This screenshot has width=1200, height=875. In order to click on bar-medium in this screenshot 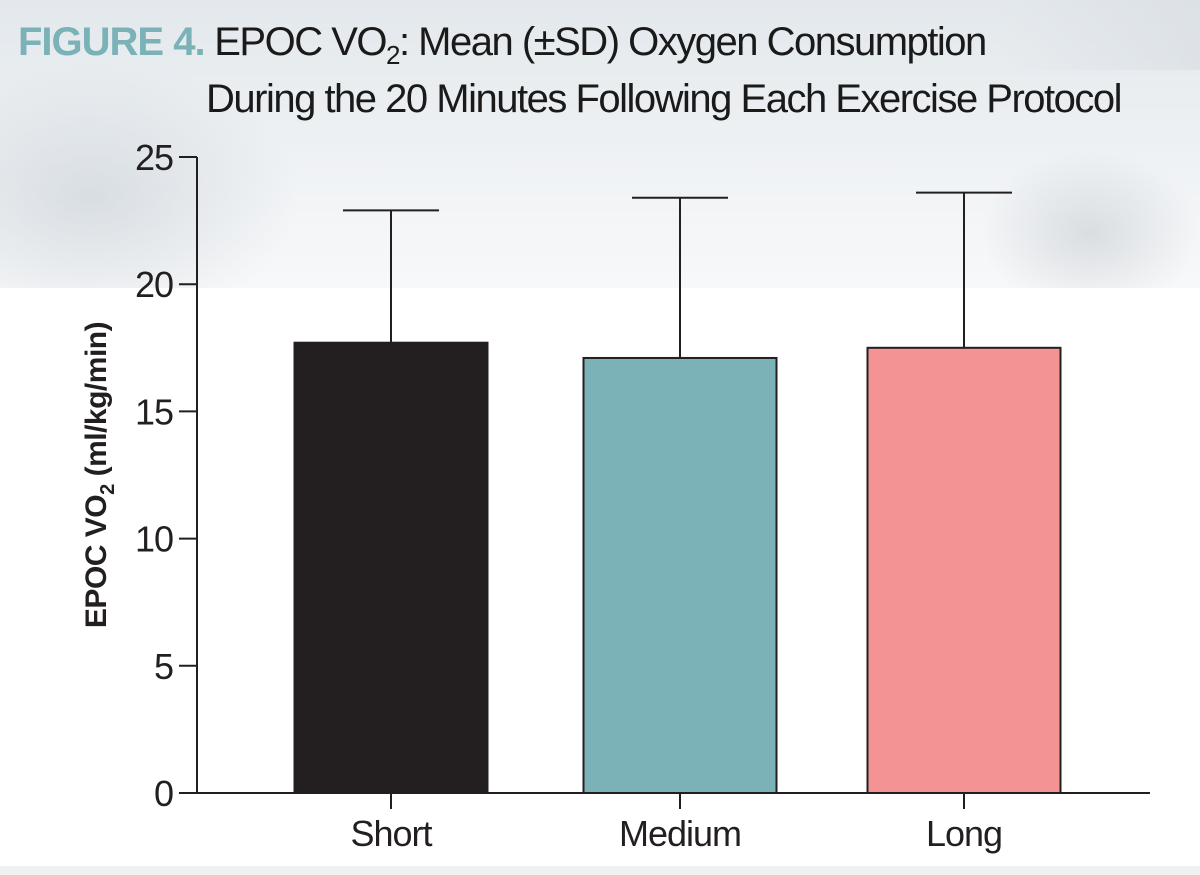, I will do `click(680, 575)`.